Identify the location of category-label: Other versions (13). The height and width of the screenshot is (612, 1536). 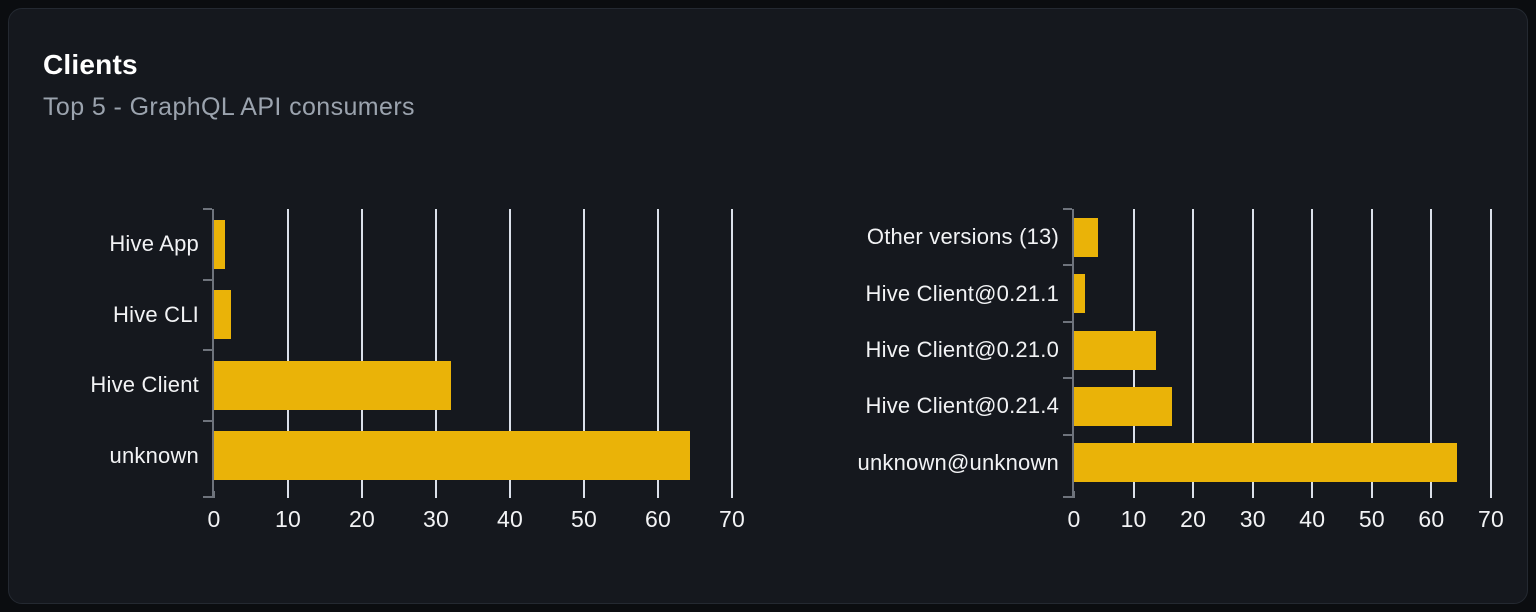
(962, 237).